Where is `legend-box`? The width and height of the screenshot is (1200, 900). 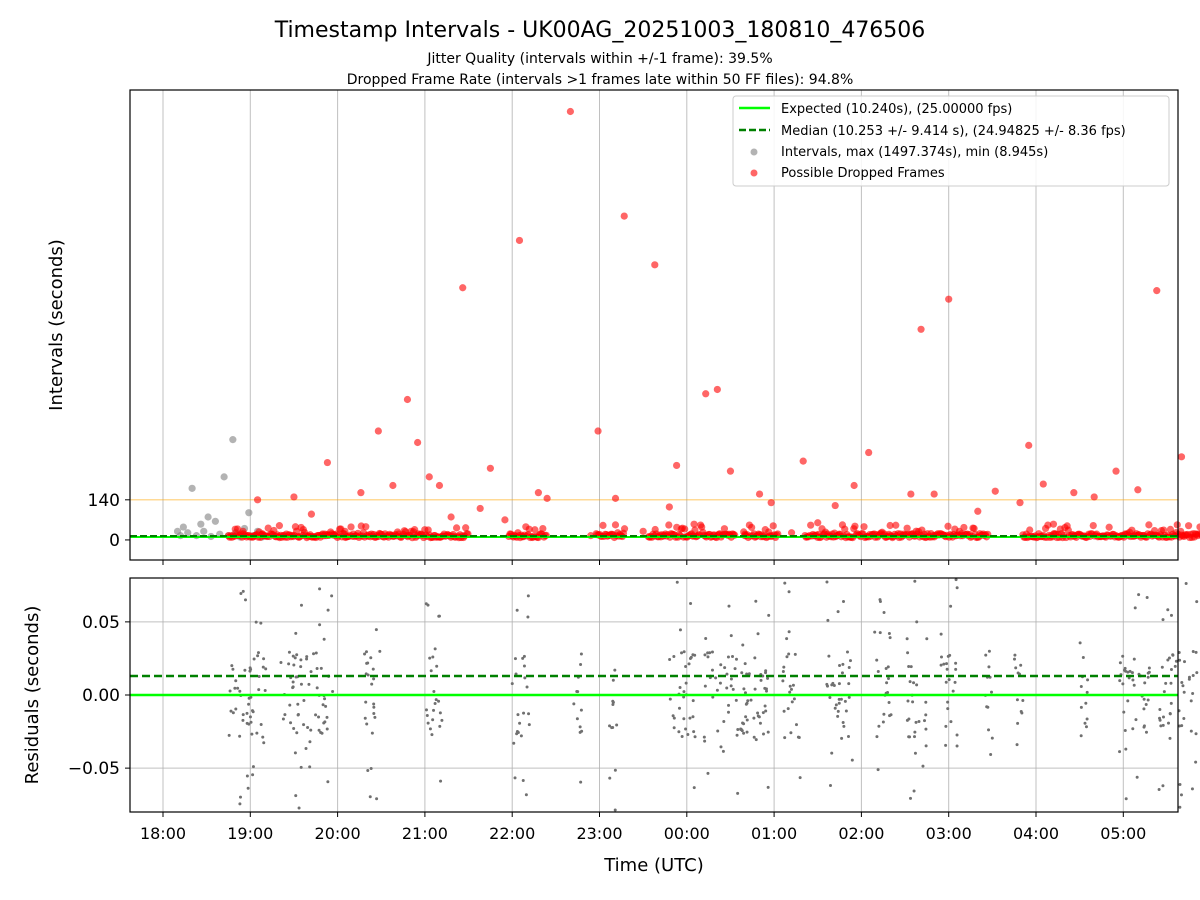 legend-box is located at coordinates (951, 141).